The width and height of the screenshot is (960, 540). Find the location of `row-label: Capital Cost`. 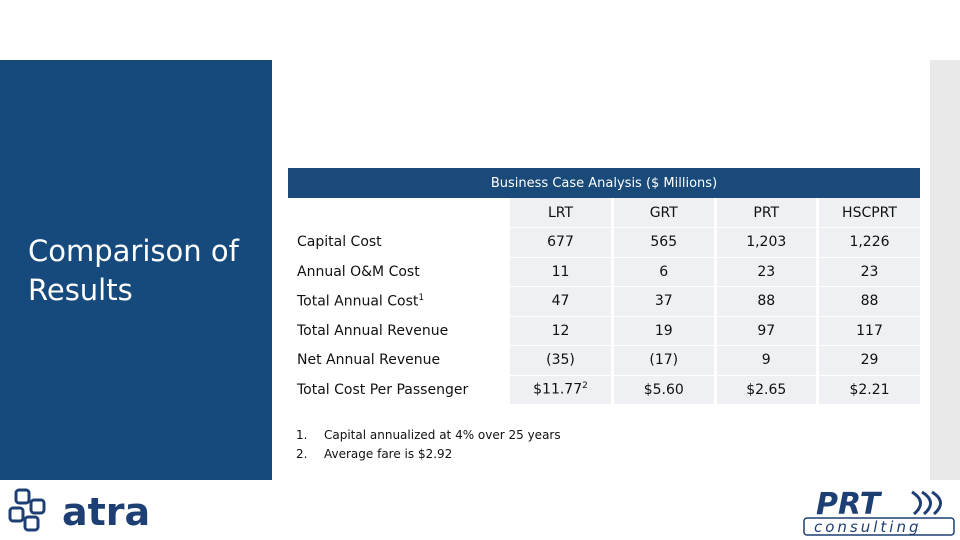

row-label: Capital Cost is located at coordinates (399, 242).